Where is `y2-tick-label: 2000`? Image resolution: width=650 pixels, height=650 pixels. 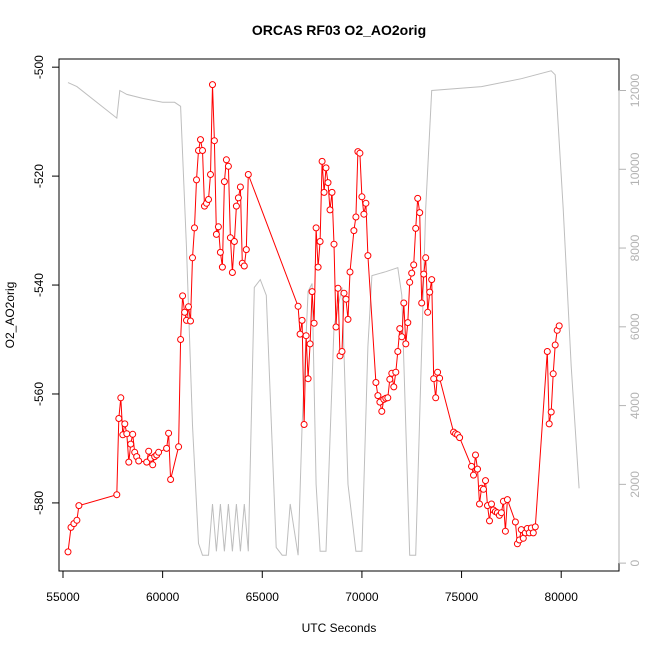
y2-tick-label: 2000 is located at coordinates (635, 484).